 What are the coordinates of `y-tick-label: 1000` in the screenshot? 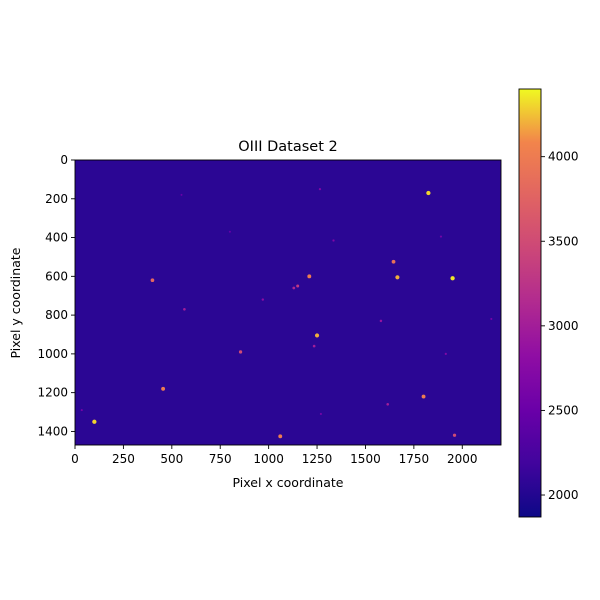 It's located at (52, 354).